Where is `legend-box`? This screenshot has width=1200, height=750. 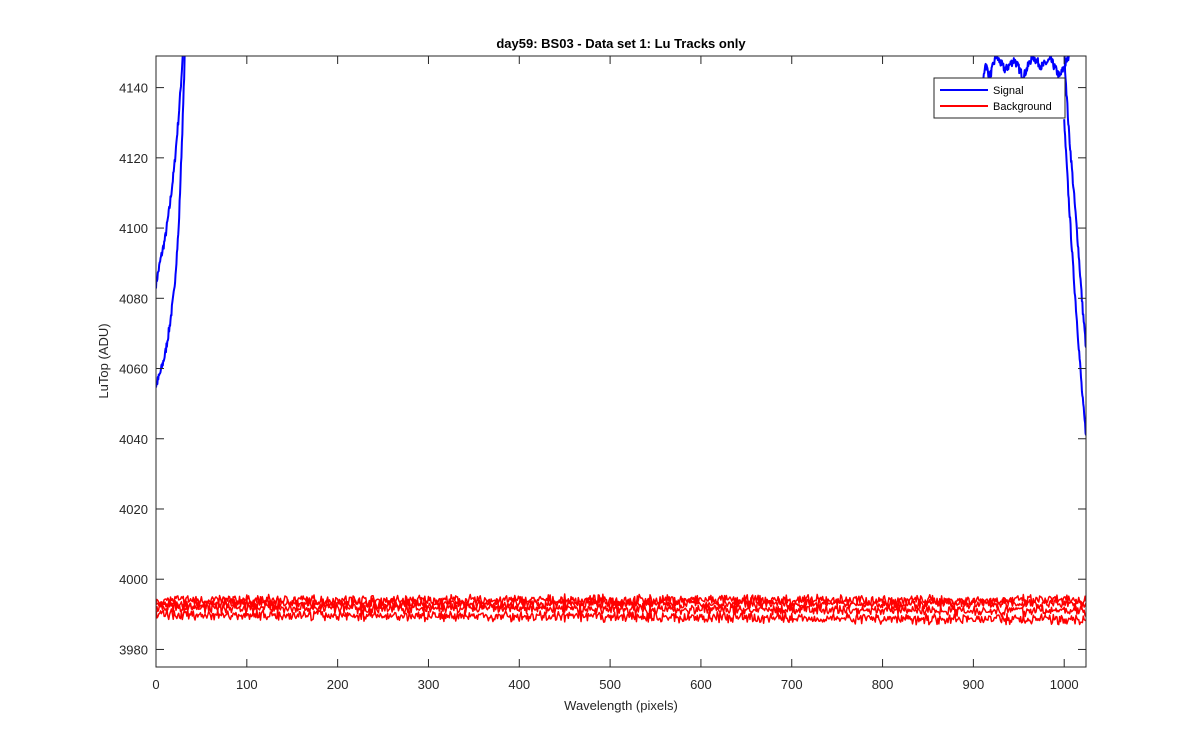 legend-box is located at coordinates (999, 98).